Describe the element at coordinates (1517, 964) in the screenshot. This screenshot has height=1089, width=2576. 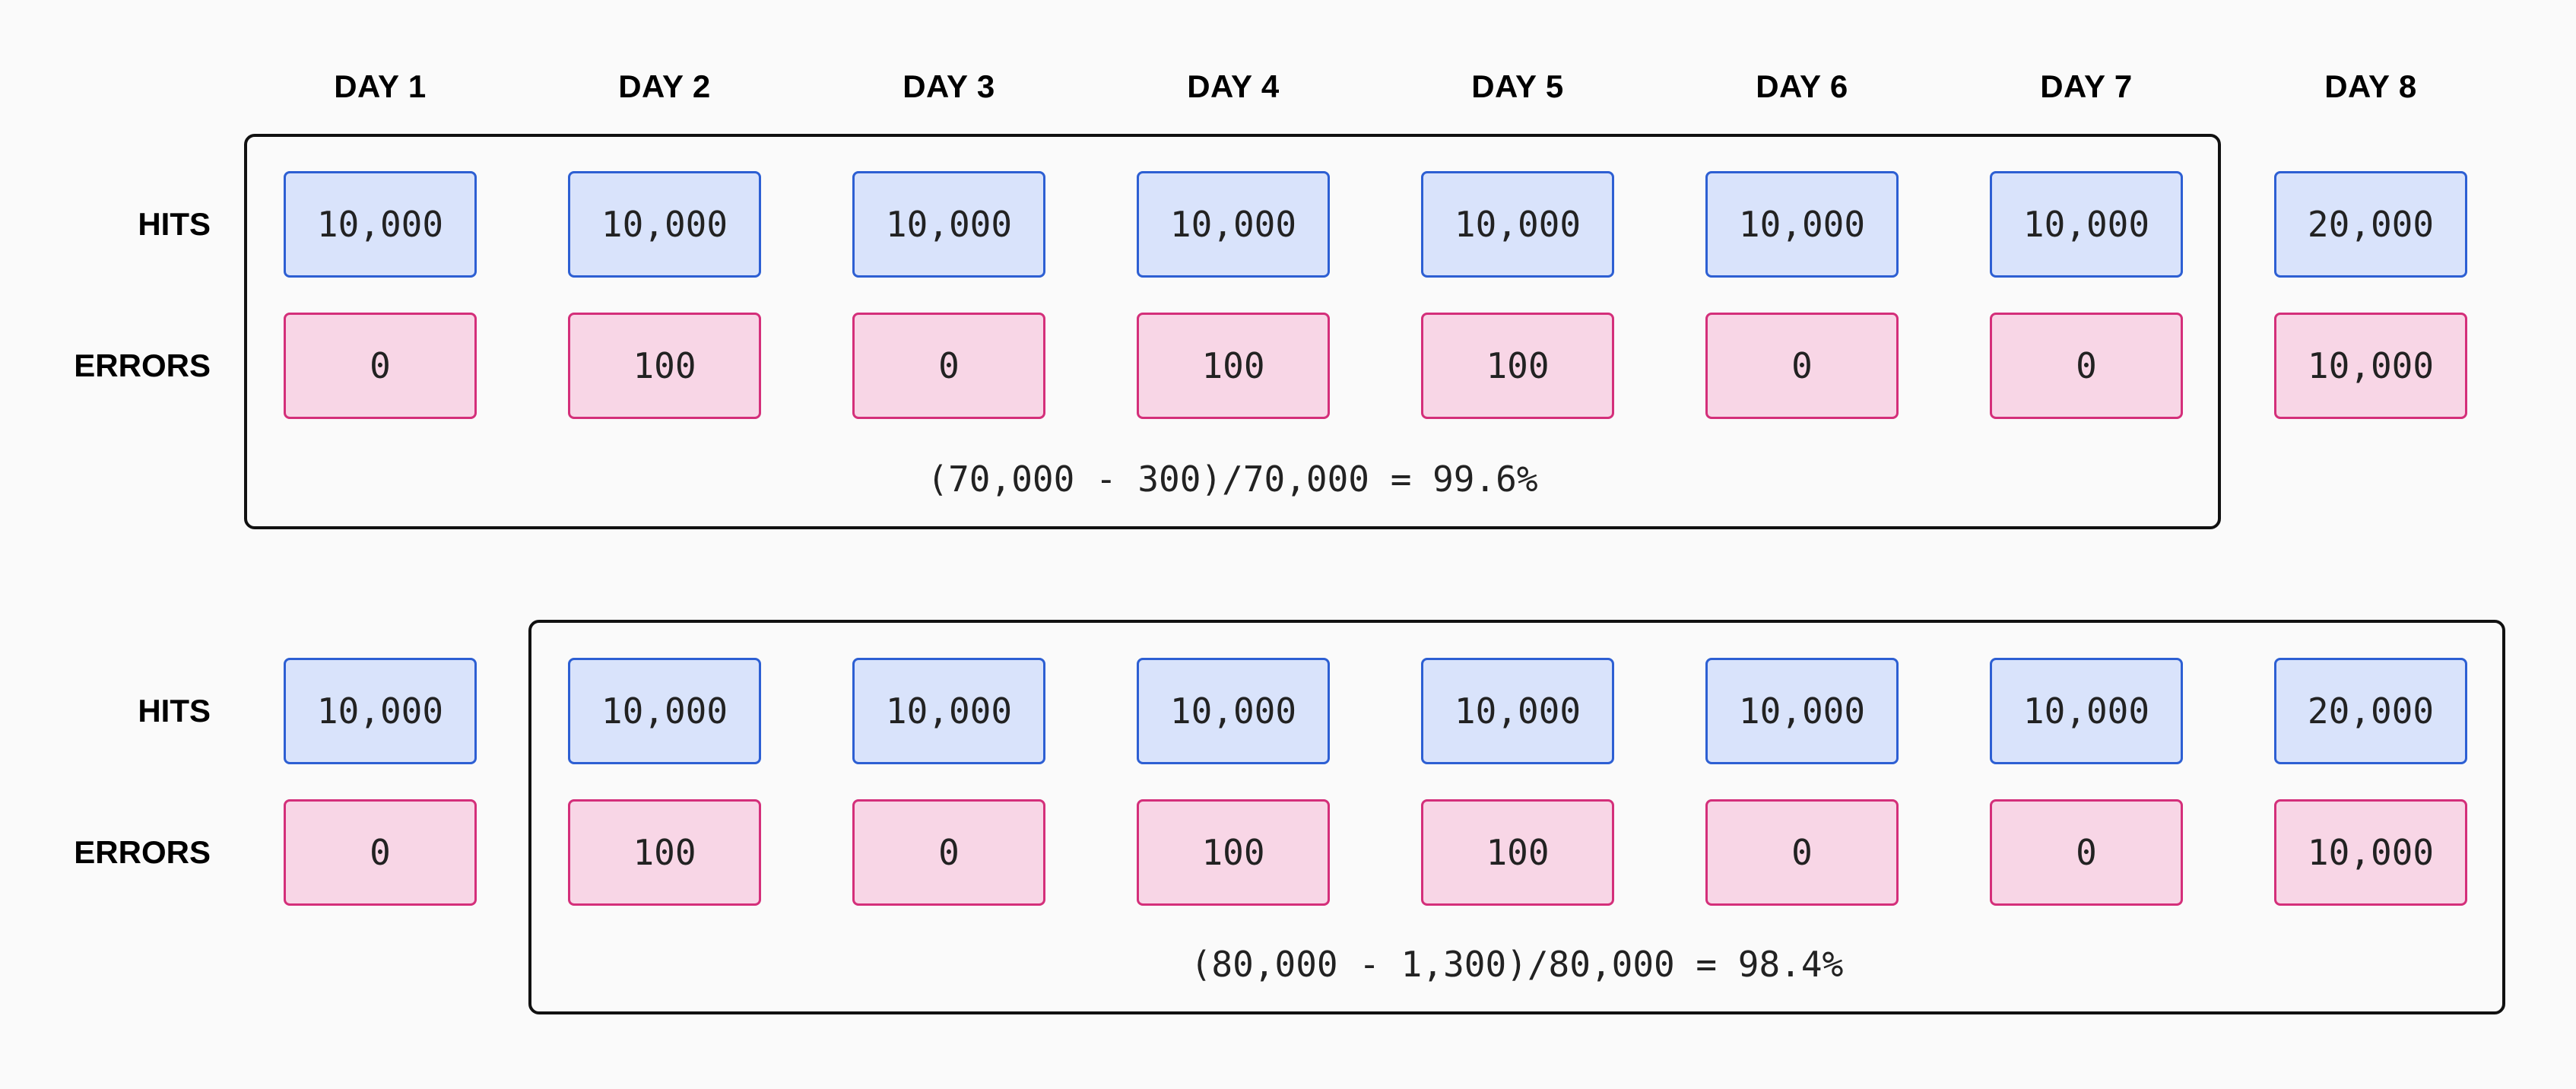
I see `window-2-formula: (80,000 - 1,300)/80,000 = 98.4%` at that location.